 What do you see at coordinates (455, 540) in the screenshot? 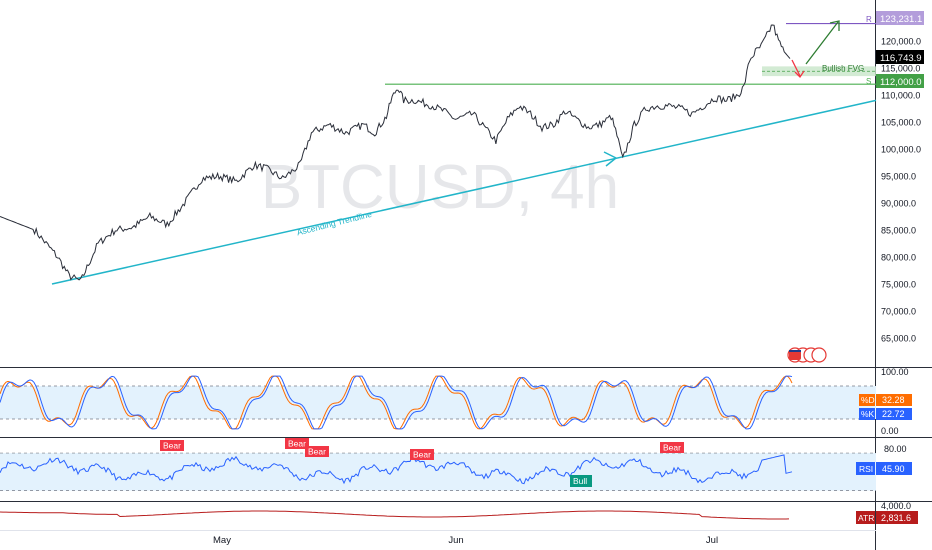
I see `time-tick-label: Jun` at bounding box center [455, 540].